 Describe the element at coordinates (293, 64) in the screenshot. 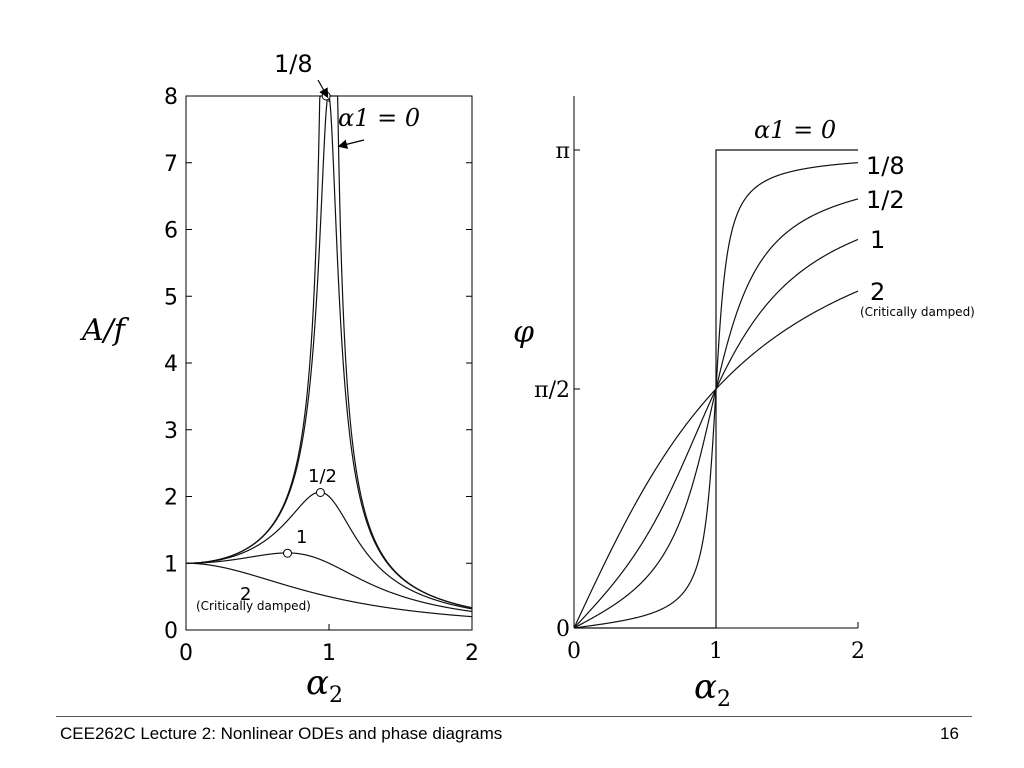

I see `label-one-eighth-left: 1/8` at that location.